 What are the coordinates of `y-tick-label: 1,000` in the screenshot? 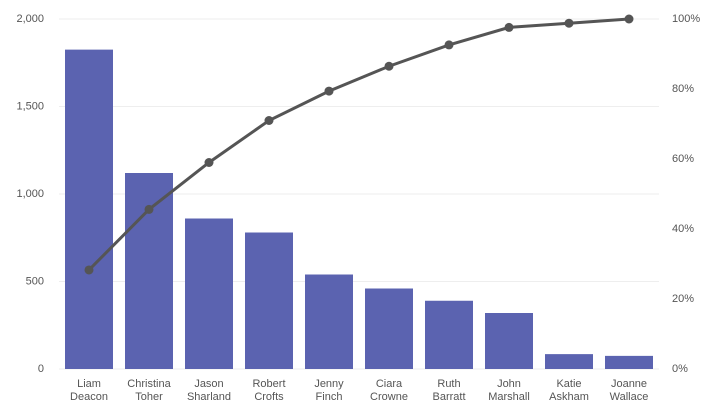 It's located at (30, 194).